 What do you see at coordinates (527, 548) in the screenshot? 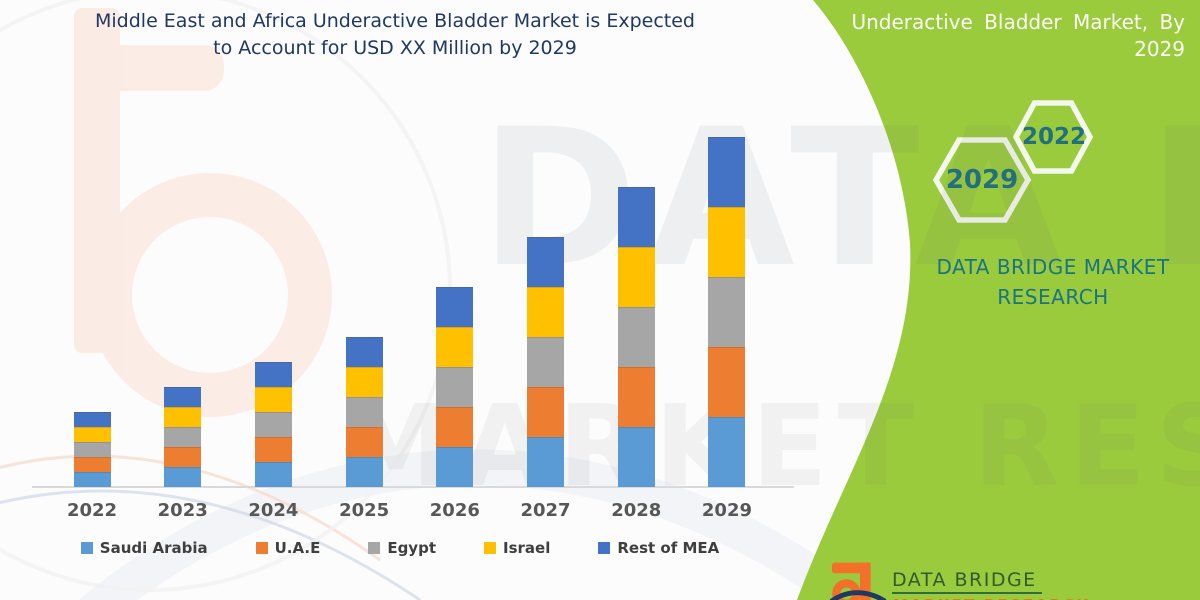
I see `legend-label: Israel` at bounding box center [527, 548].